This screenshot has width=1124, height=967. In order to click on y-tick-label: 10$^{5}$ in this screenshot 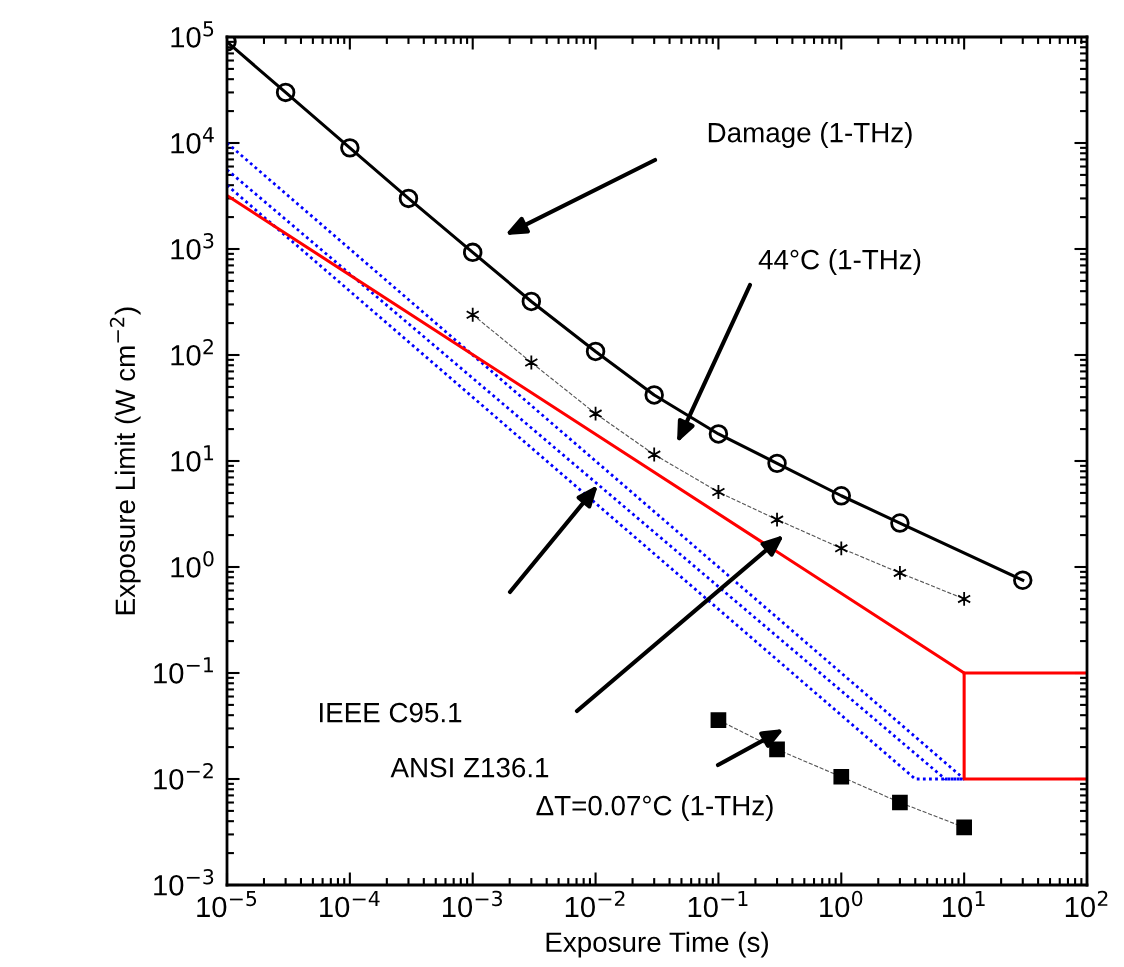, I will do `click(192, 34)`.